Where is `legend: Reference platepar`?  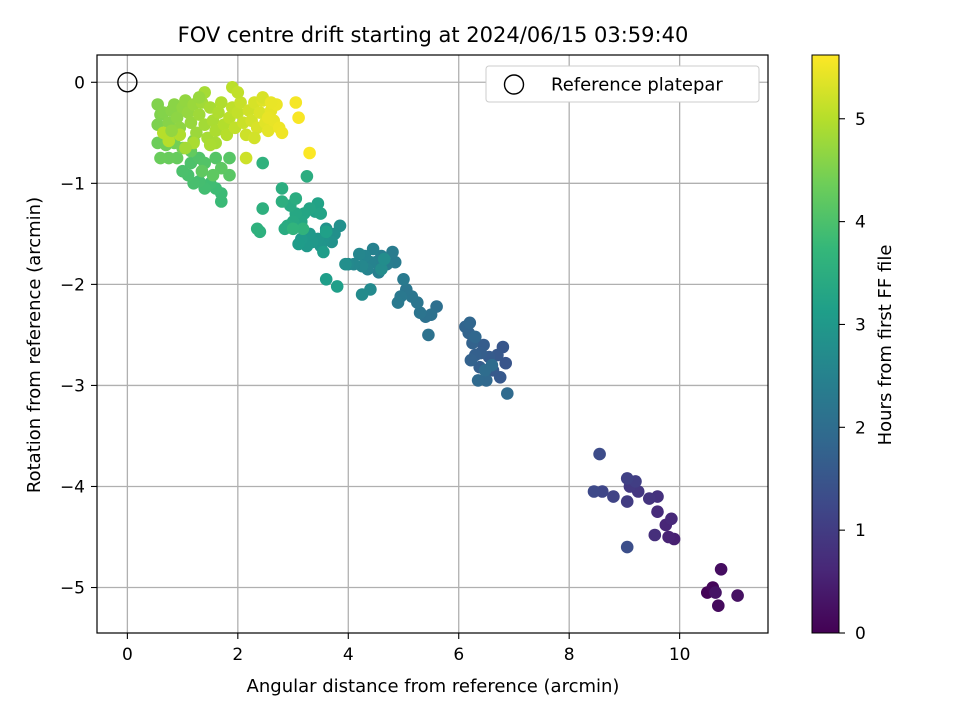 legend: Reference platepar is located at coordinates (622, 84).